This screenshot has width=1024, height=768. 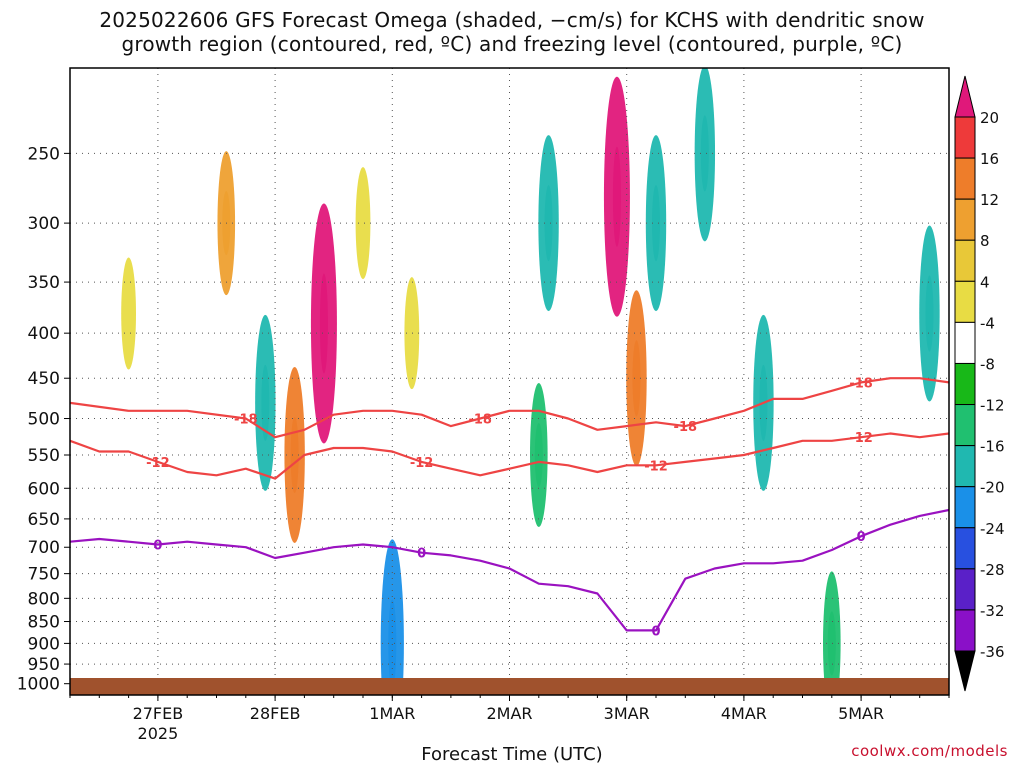 What do you see at coordinates (392, 713) in the screenshot?
I see `x-tick-label: 1MAR` at bounding box center [392, 713].